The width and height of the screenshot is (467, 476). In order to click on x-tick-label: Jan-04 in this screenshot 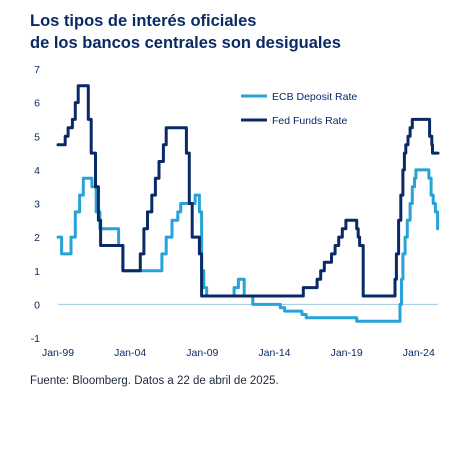, I will do `click(130, 353)`.